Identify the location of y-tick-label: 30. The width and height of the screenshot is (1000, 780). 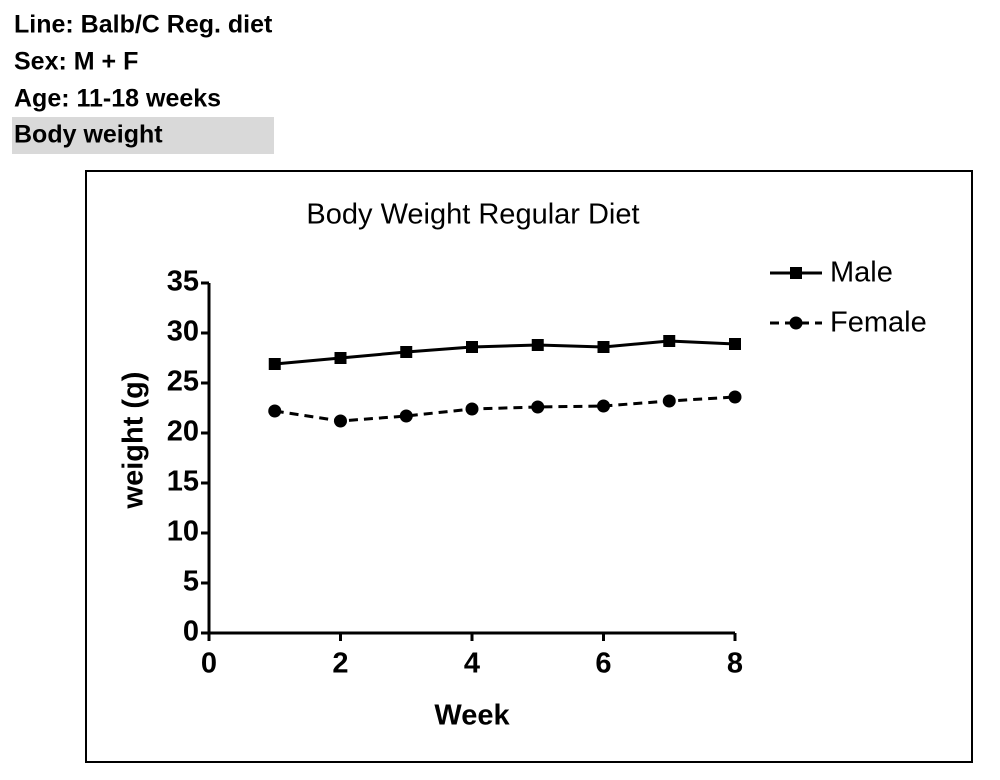
(183, 332).